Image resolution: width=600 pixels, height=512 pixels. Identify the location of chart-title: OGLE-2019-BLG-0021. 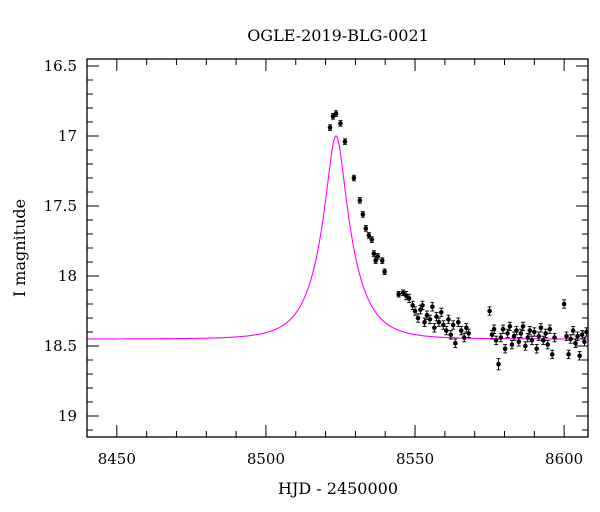
(338, 35).